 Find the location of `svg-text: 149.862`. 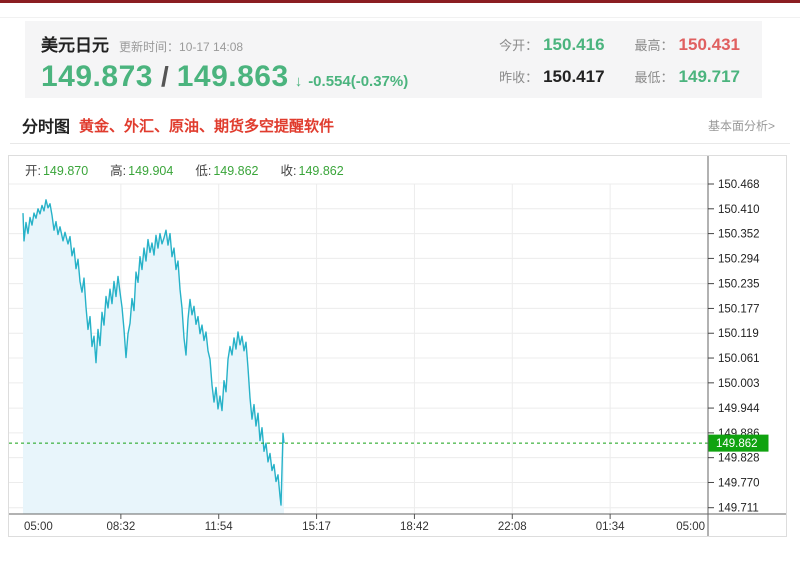

svg-text: 149.862 is located at coordinates (737, 444).